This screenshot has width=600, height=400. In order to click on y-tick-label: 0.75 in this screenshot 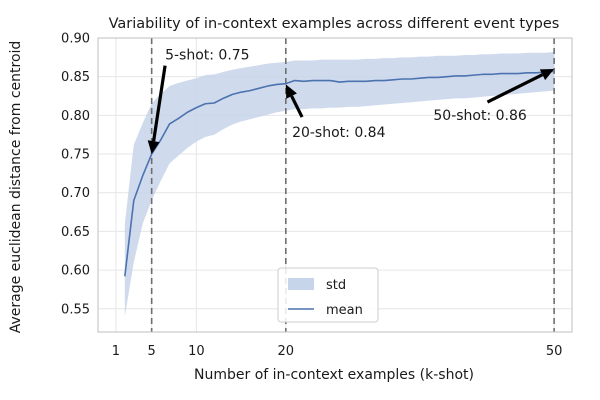, I will do `click(75, 155)`.